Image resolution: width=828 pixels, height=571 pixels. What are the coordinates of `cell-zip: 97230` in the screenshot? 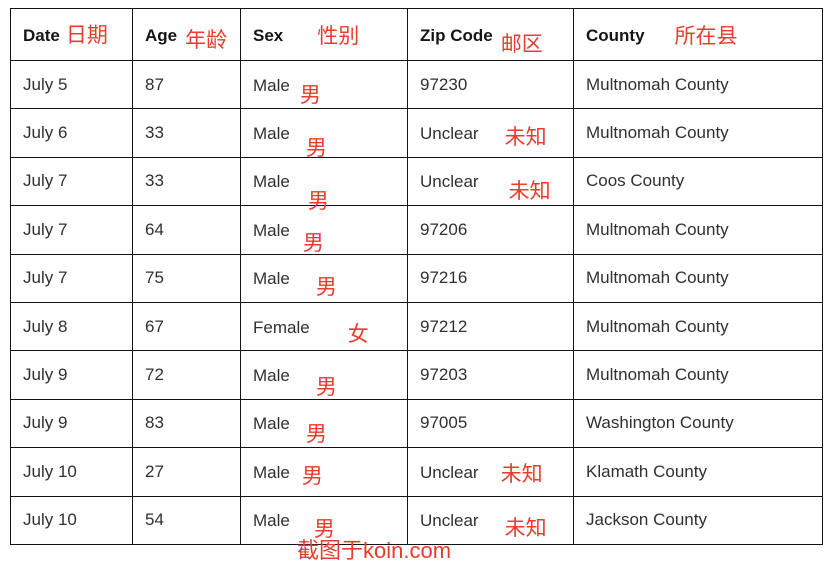 It's located at (490, 84).